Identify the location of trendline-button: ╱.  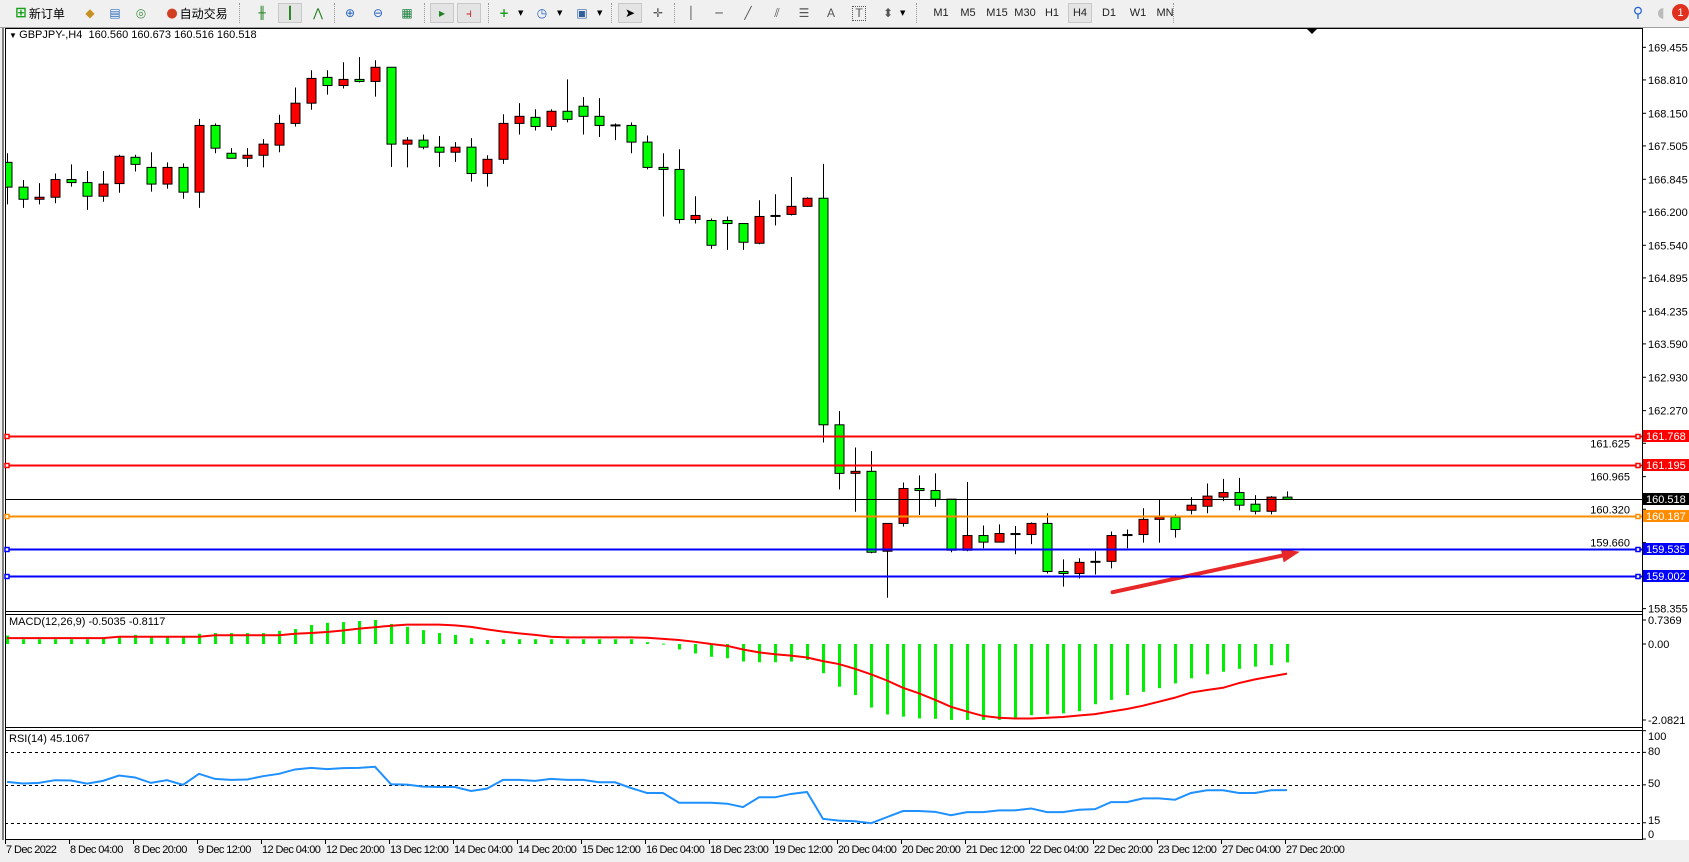
(748, 13).